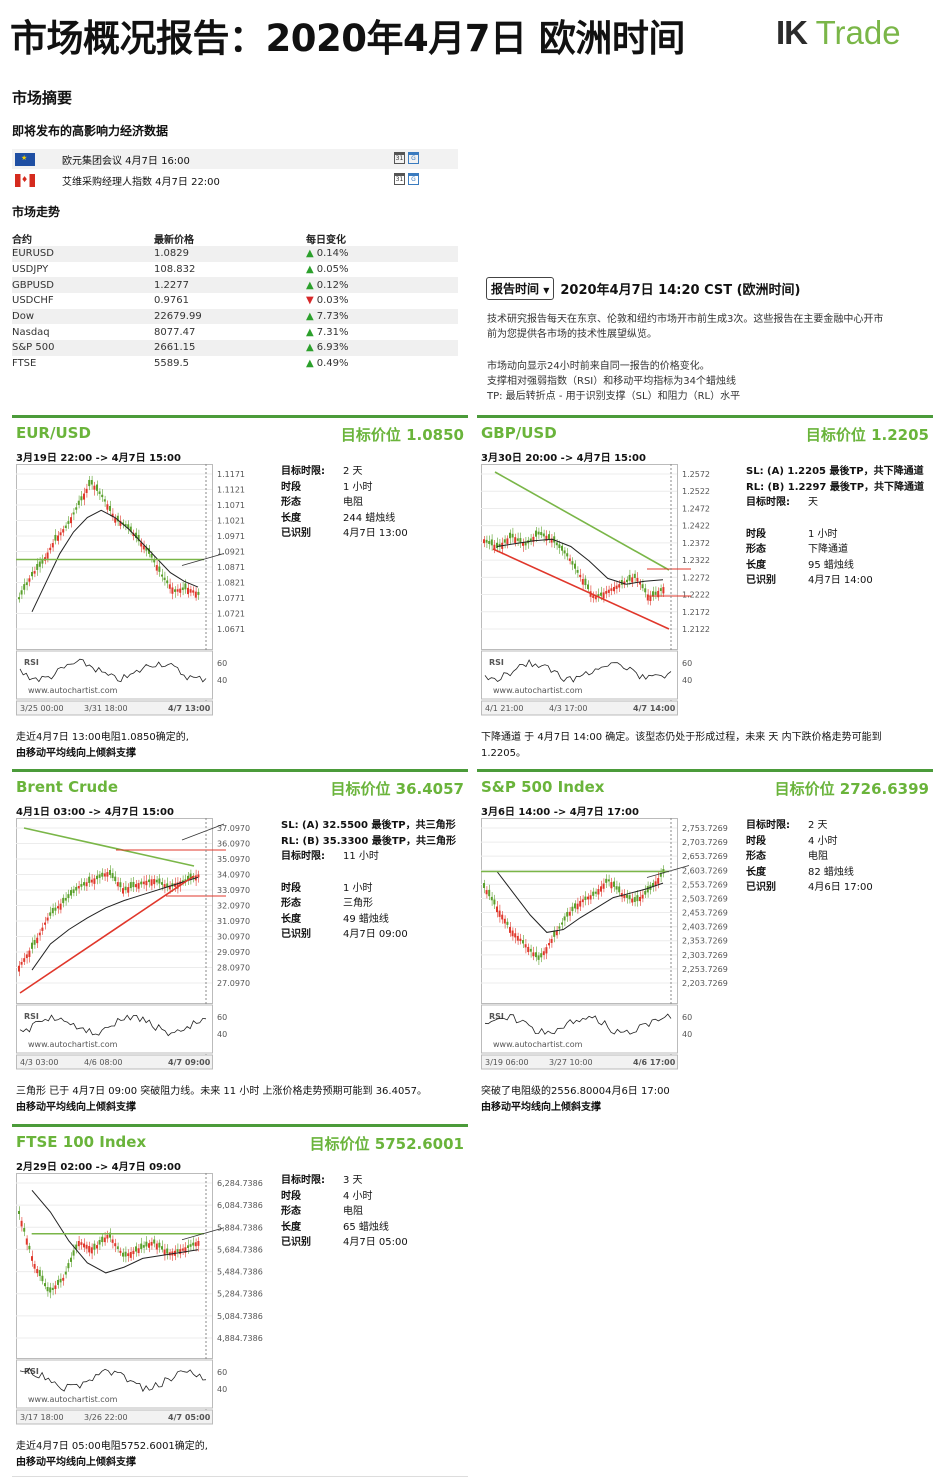 The image size is (947, 1481). Describe the element at coordinates (175, 348) in the screenshot. I see `cell-price: 2661.15` at that location.